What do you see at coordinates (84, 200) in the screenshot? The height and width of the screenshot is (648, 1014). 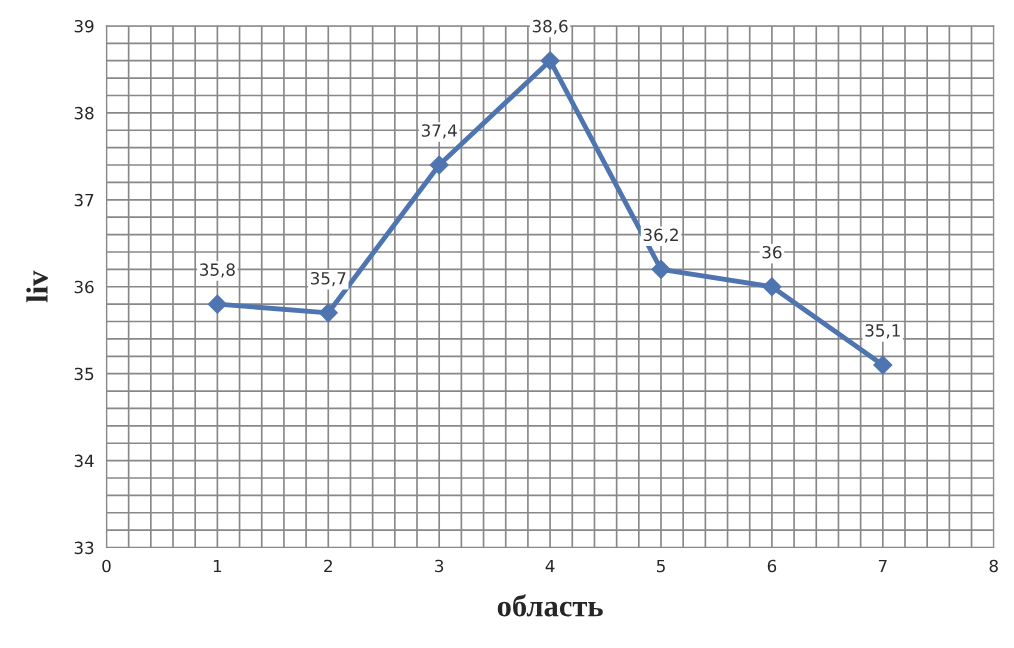 I see `y-tick-label: 37` at bounding box center [84, 200].